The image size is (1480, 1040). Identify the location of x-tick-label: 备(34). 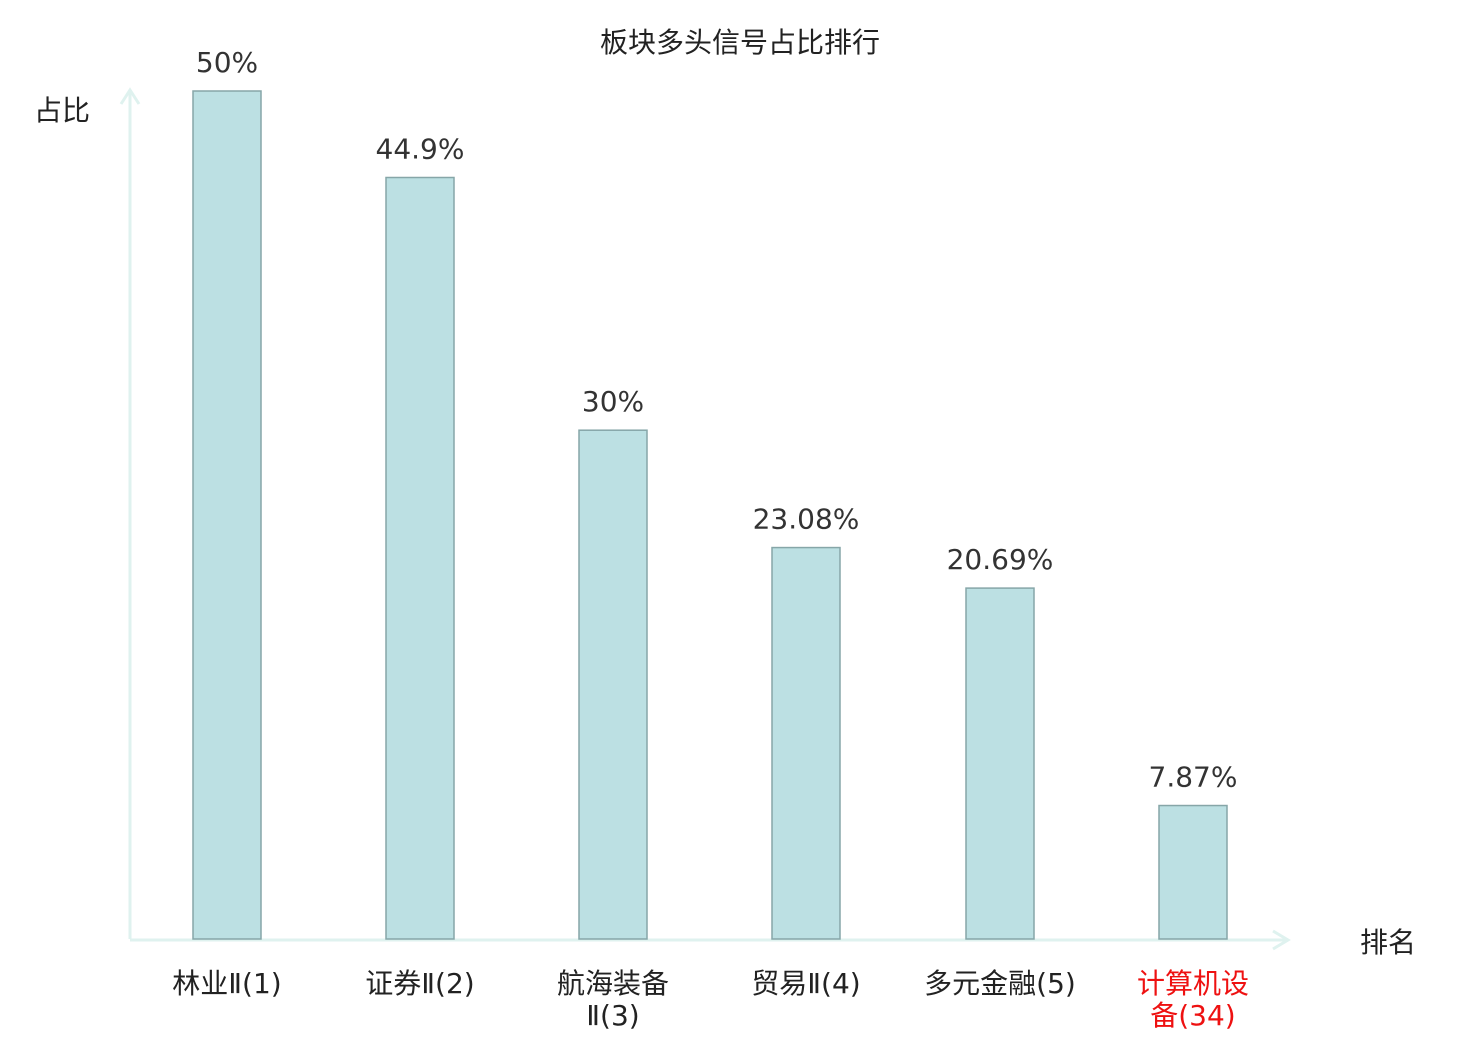
(1192, 1015).